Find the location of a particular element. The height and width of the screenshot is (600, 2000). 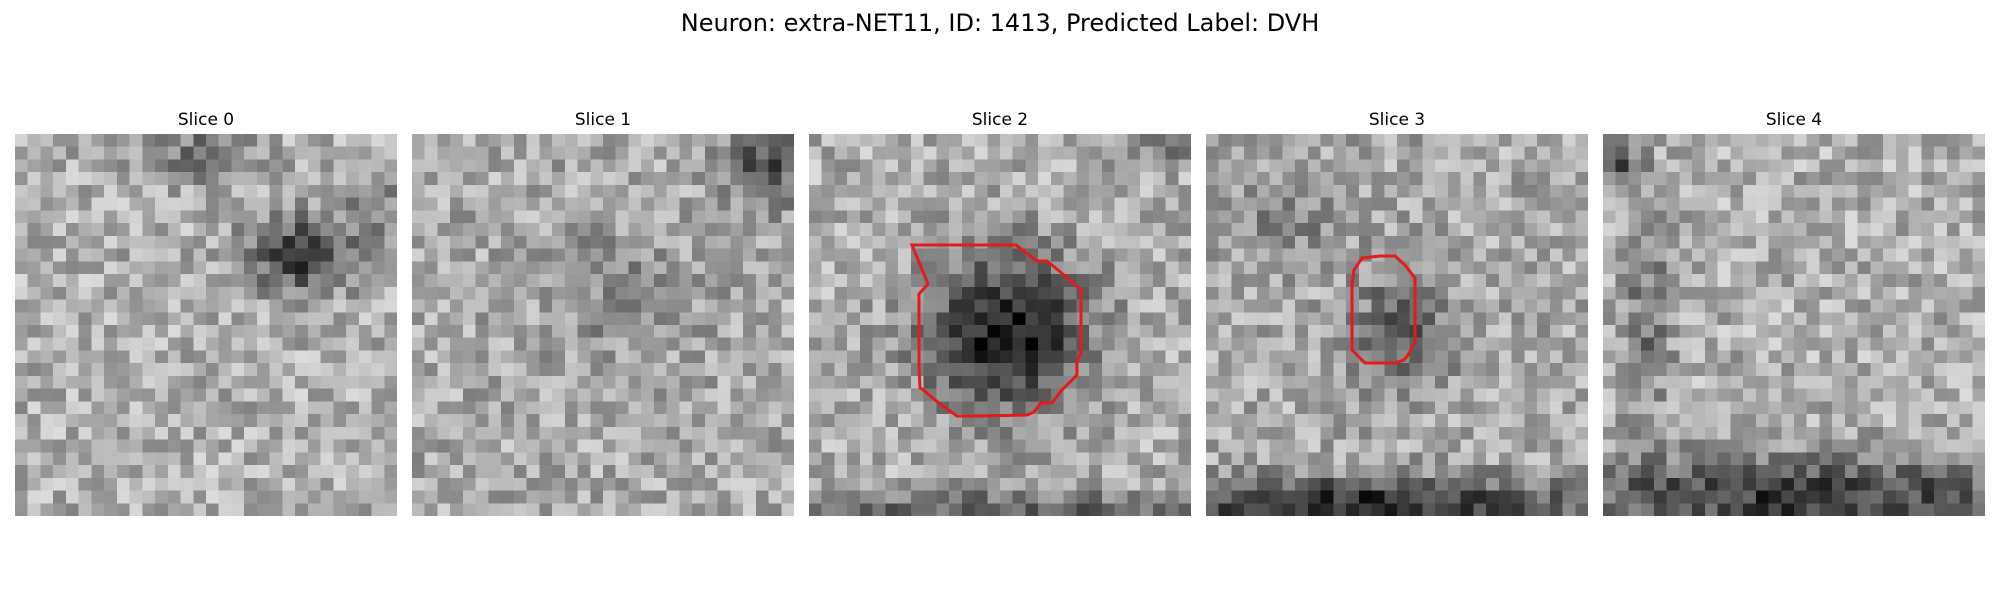

slice-panel-3: Slice 3 is located at coordinates (1397, 312).